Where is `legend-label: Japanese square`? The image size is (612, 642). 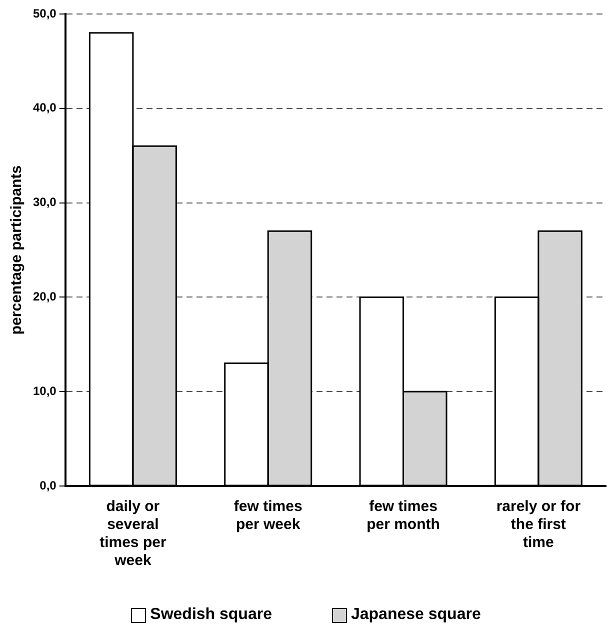 legend-label: Japanese square is located at coordinates (415, 615).